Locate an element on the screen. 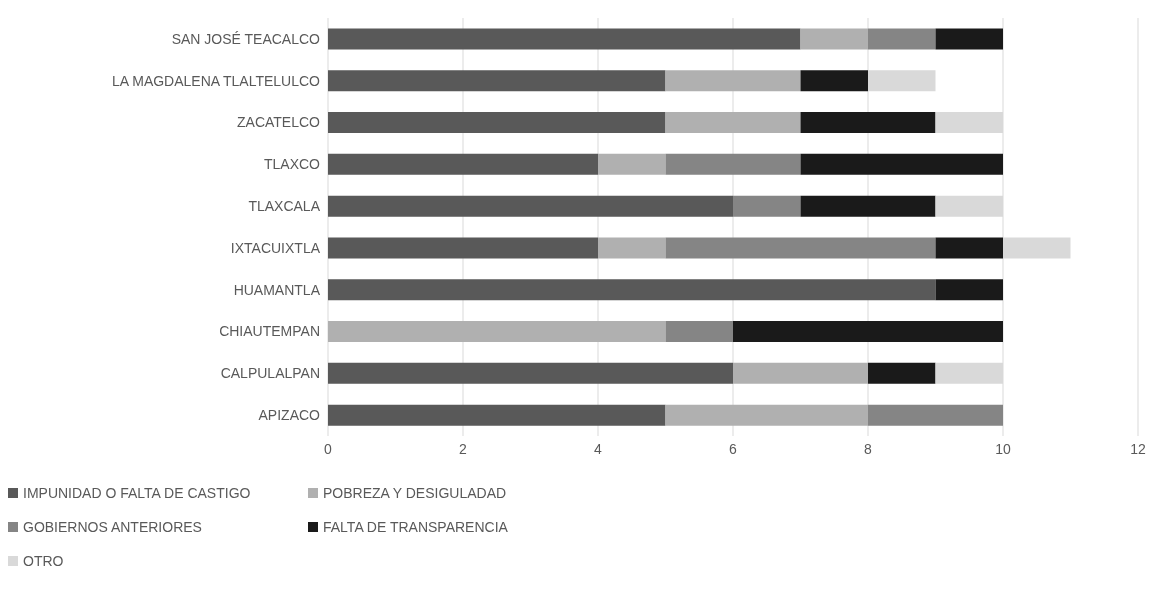  x-tick-label: 0 is located at coordinates (328, 448).